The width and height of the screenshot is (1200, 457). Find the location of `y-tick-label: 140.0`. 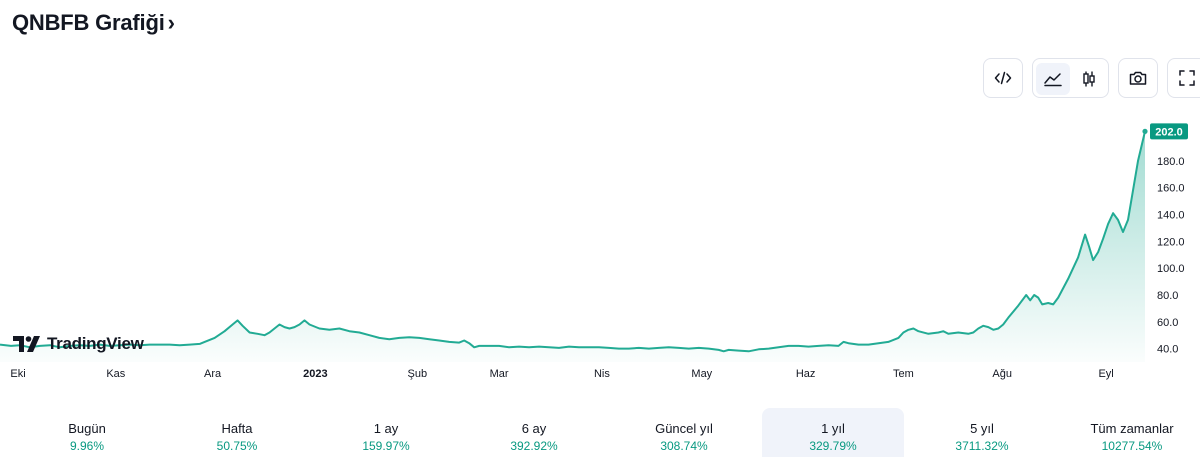

y-tick-label: 140.0 is located at coordinates (1171, 216).